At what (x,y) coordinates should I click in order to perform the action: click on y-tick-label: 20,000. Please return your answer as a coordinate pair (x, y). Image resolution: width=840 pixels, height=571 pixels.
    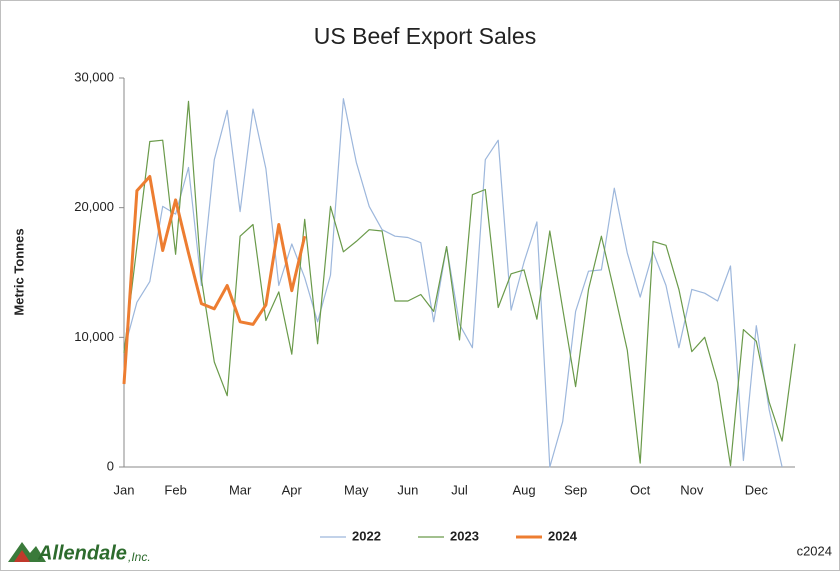
    Looking at the image, I should click on (94, 206).